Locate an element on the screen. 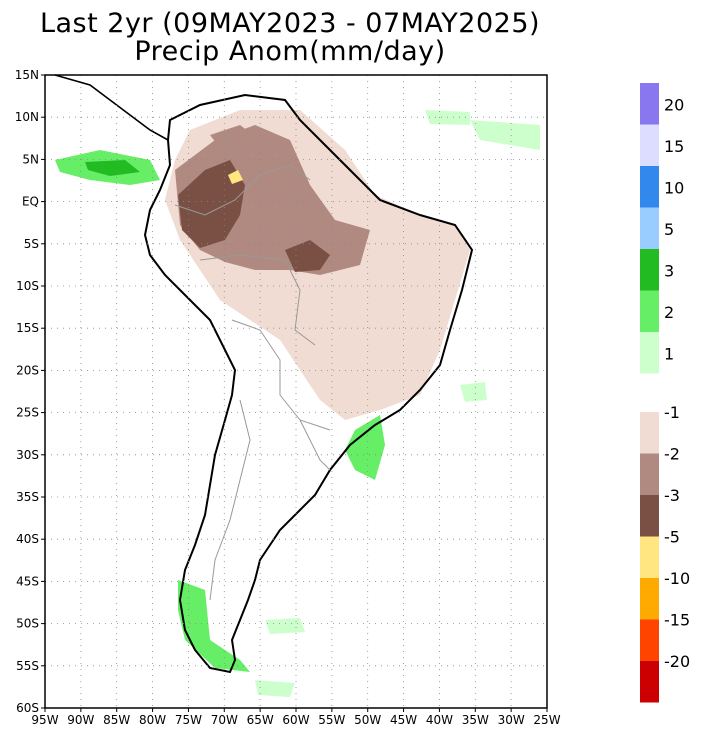 The width and height of the screenshot is (709, 736). lon-tick-label: 65W is located at coordinates (260, 720).